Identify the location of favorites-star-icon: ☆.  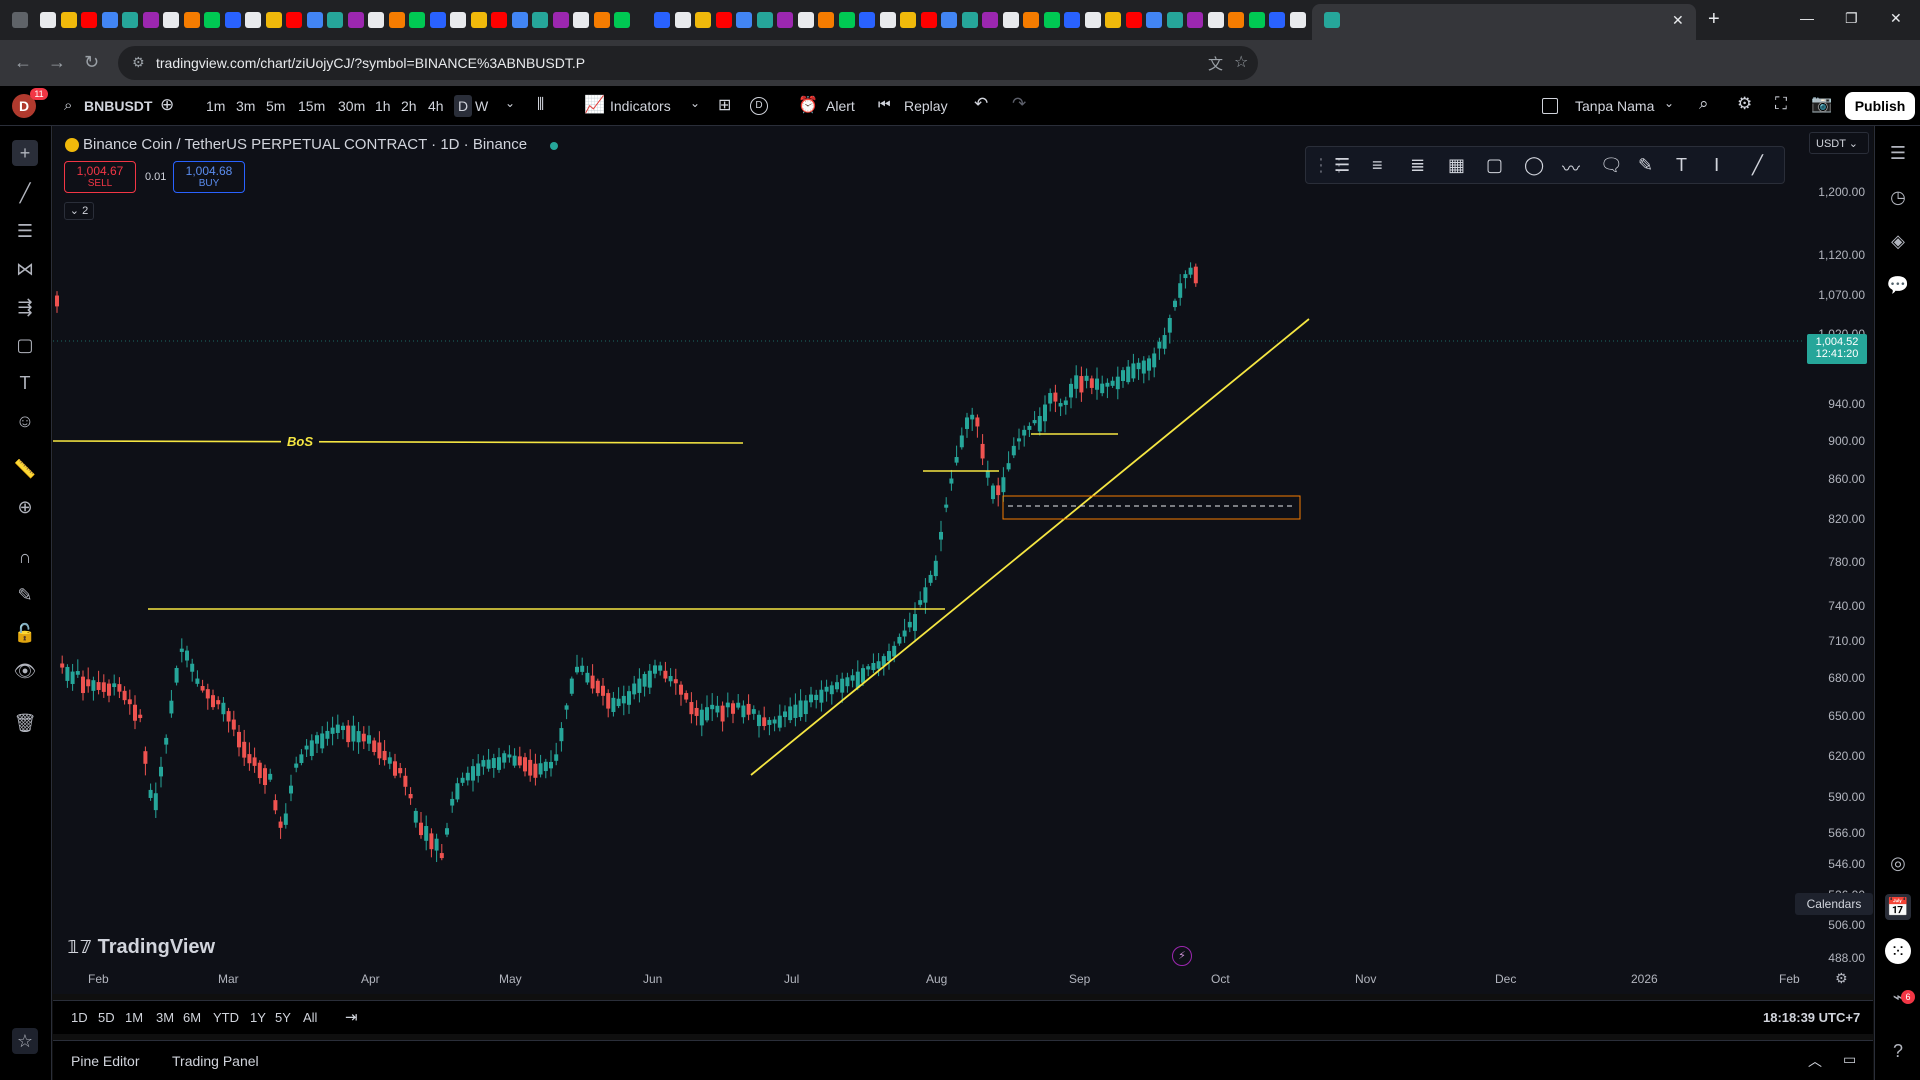
(25, 1041).